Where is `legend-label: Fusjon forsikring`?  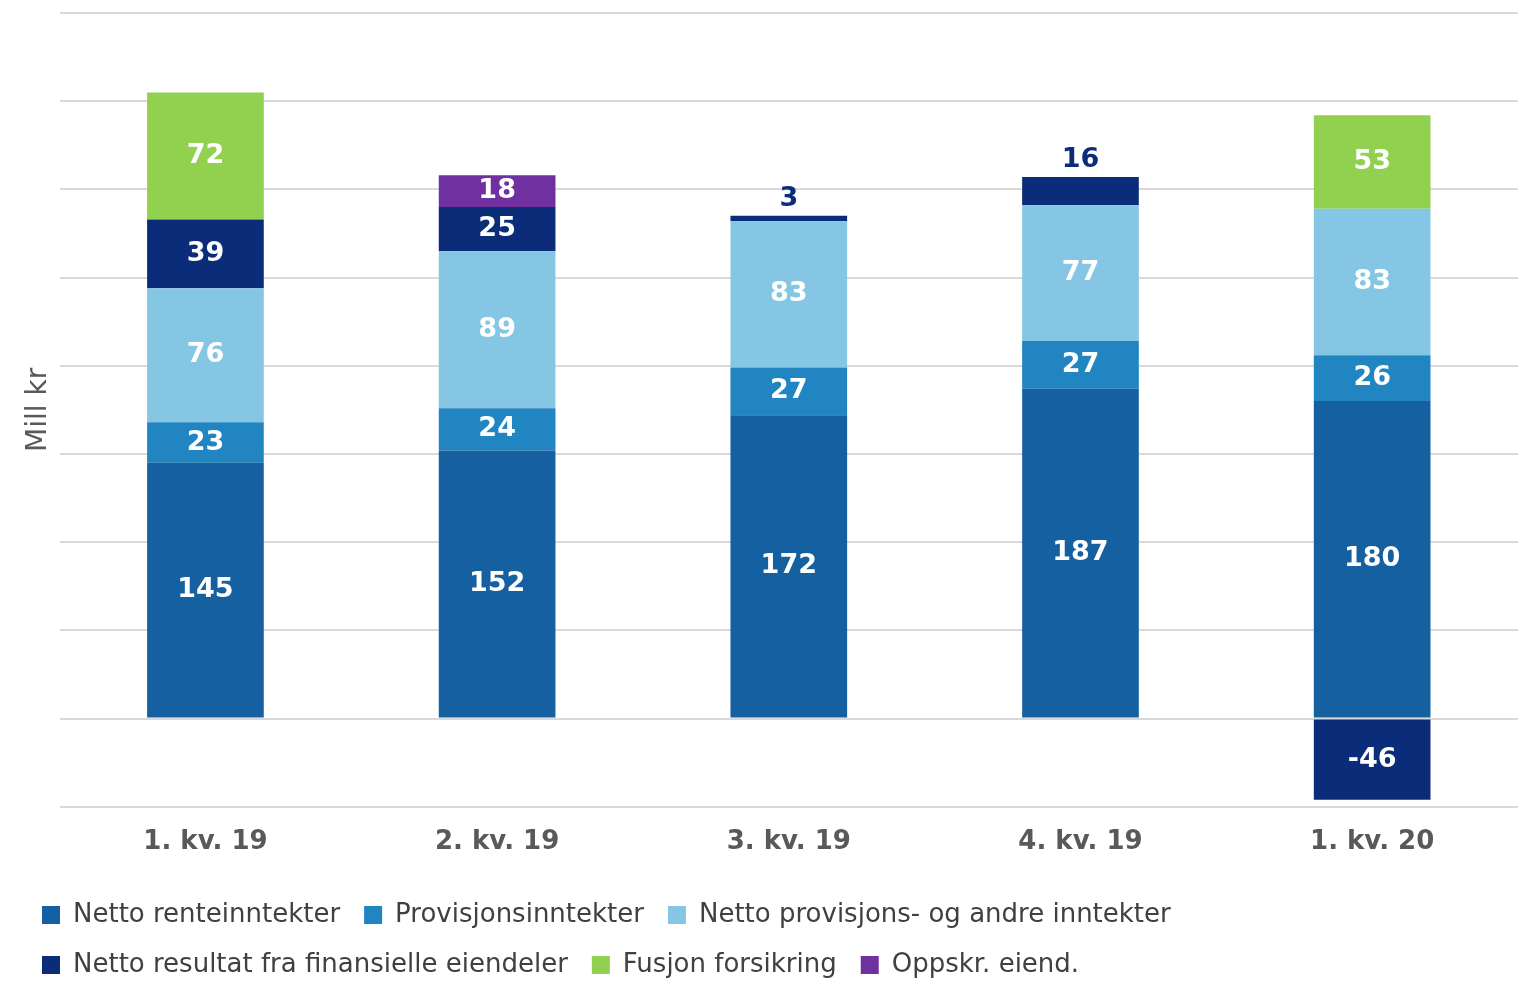
legend-label: Fusjon forsikring is located at coordinates (729, 962).